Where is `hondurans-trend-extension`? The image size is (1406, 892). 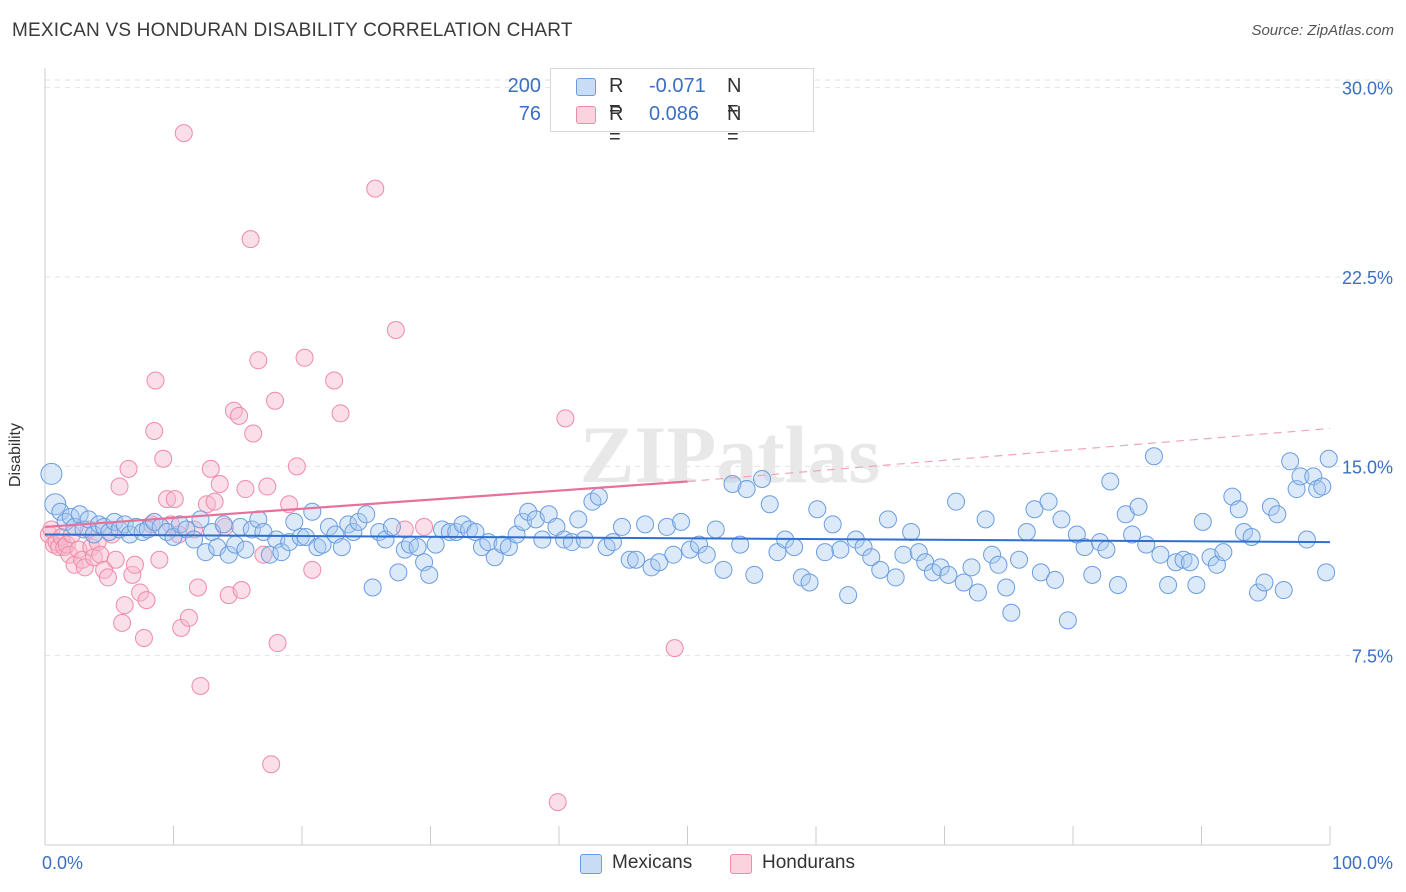 hondurans-trend-extension is located at coordinates (1009, 455).